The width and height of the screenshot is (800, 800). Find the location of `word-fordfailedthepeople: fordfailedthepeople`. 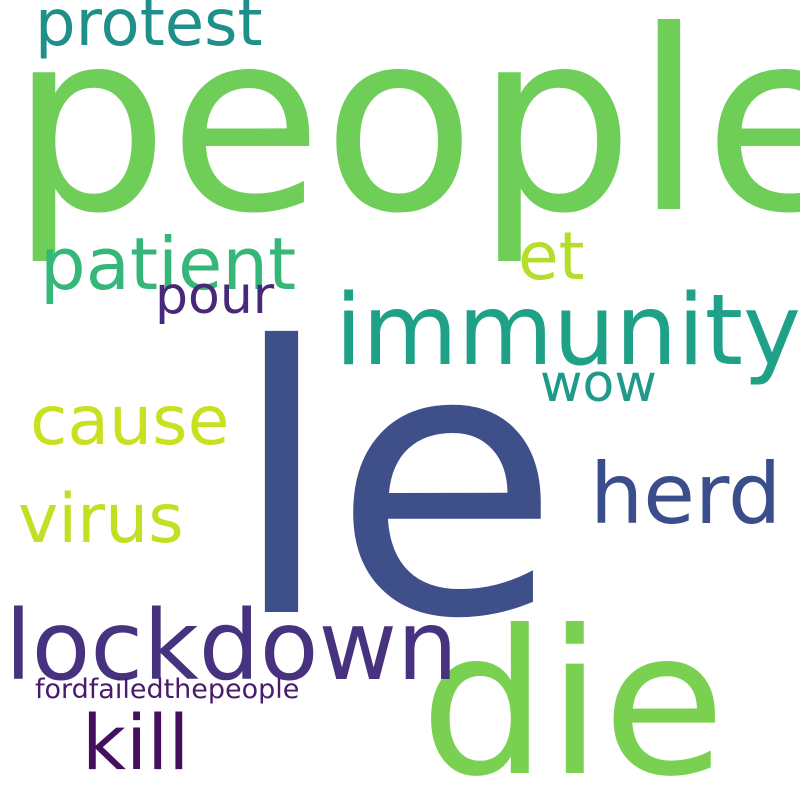

word-fordfailedthepeople: fordfailedthepeople is located at coordinates (167, 689).